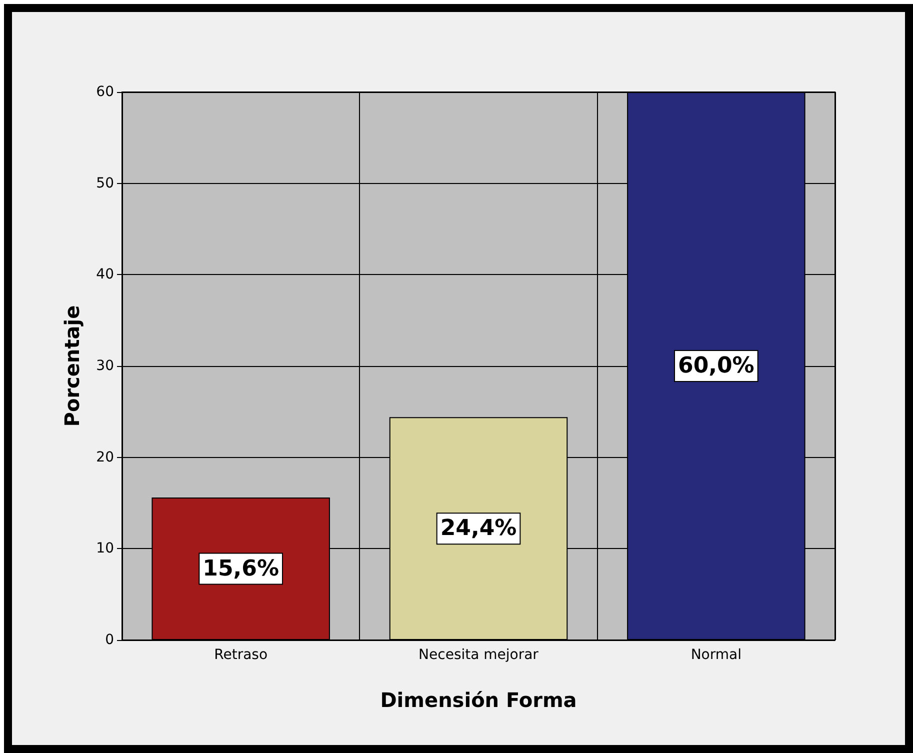  I want to click on y-tick-label: 10, so click(105, 548).